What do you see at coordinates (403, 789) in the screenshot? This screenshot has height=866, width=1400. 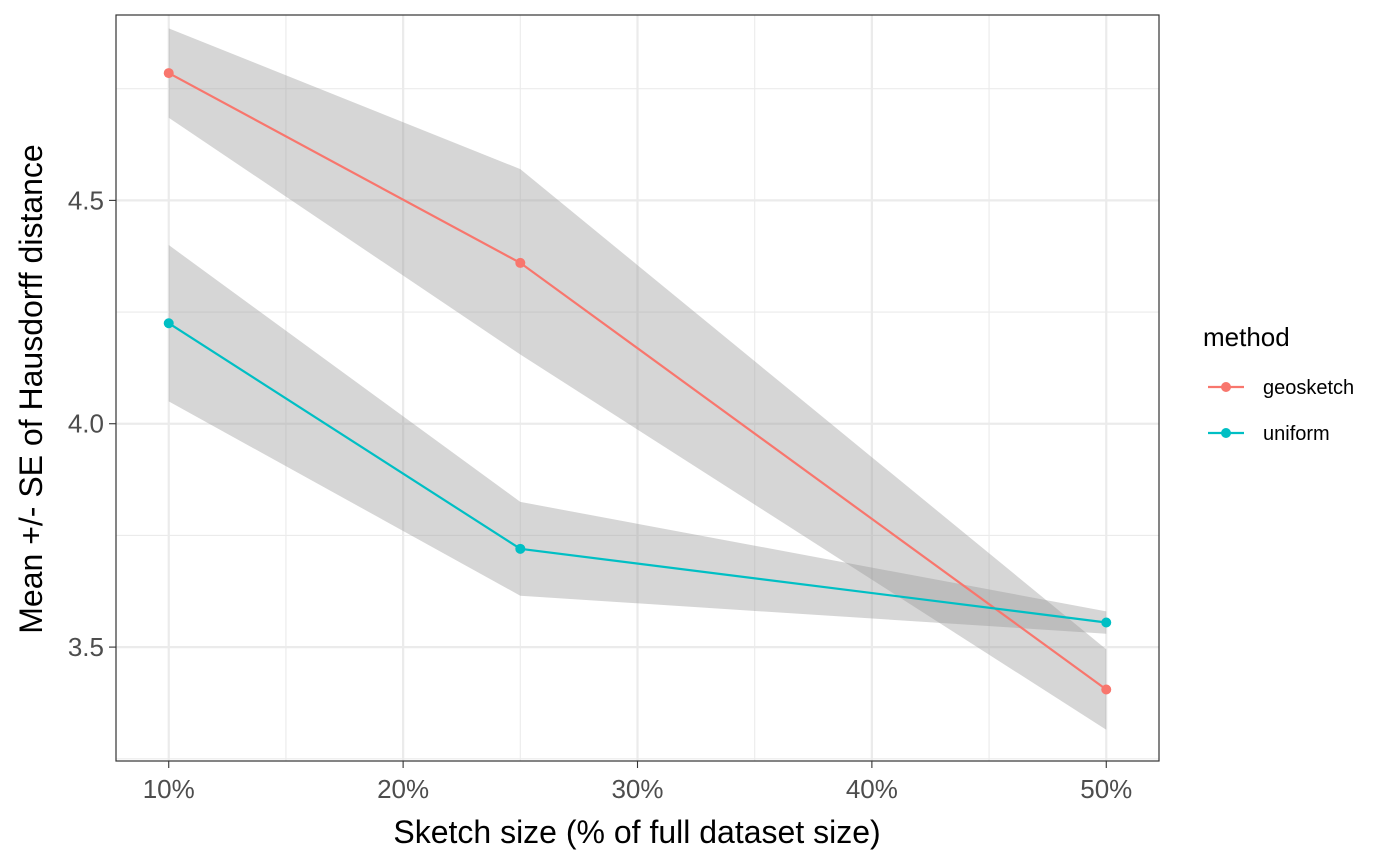 I see `x-tick-label: 20%` at bounding box center [403, 789].